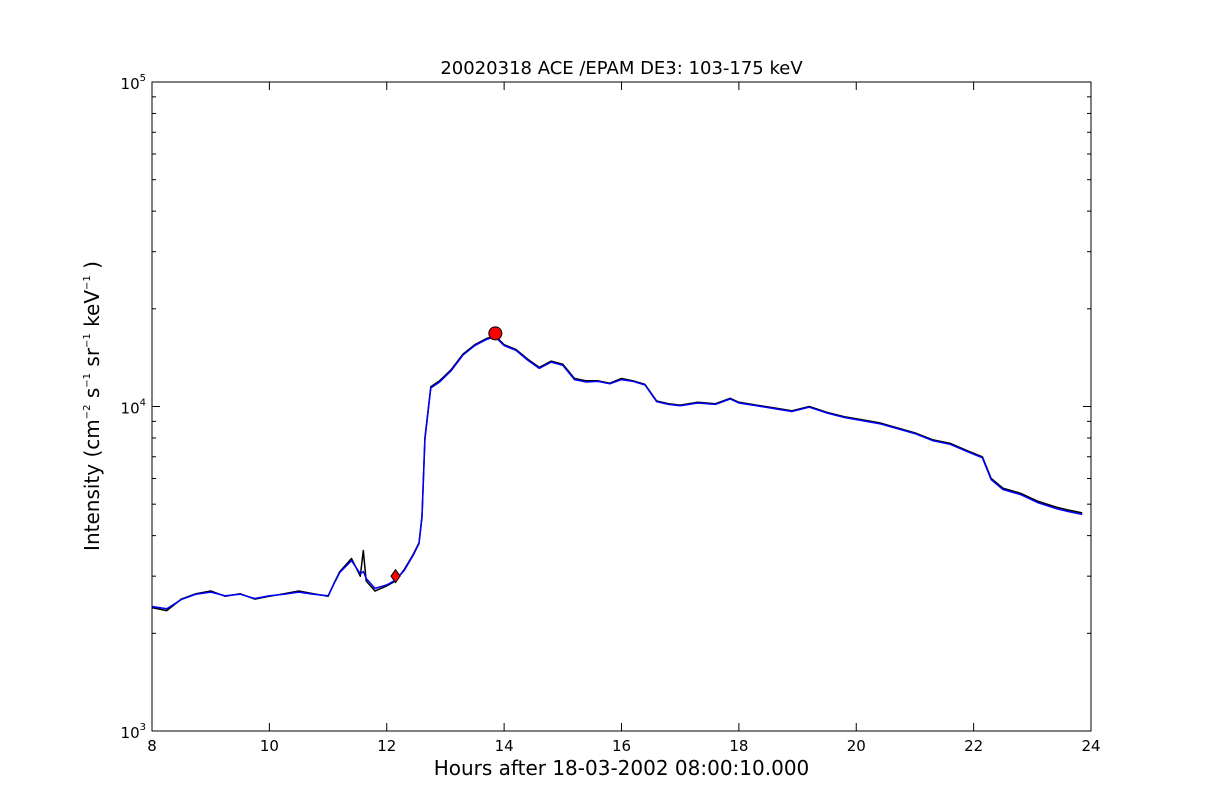 The width and height of the screenshot is (1212, 812). I want to click on y-label-main: Intensity (cm, so click(92, 485).